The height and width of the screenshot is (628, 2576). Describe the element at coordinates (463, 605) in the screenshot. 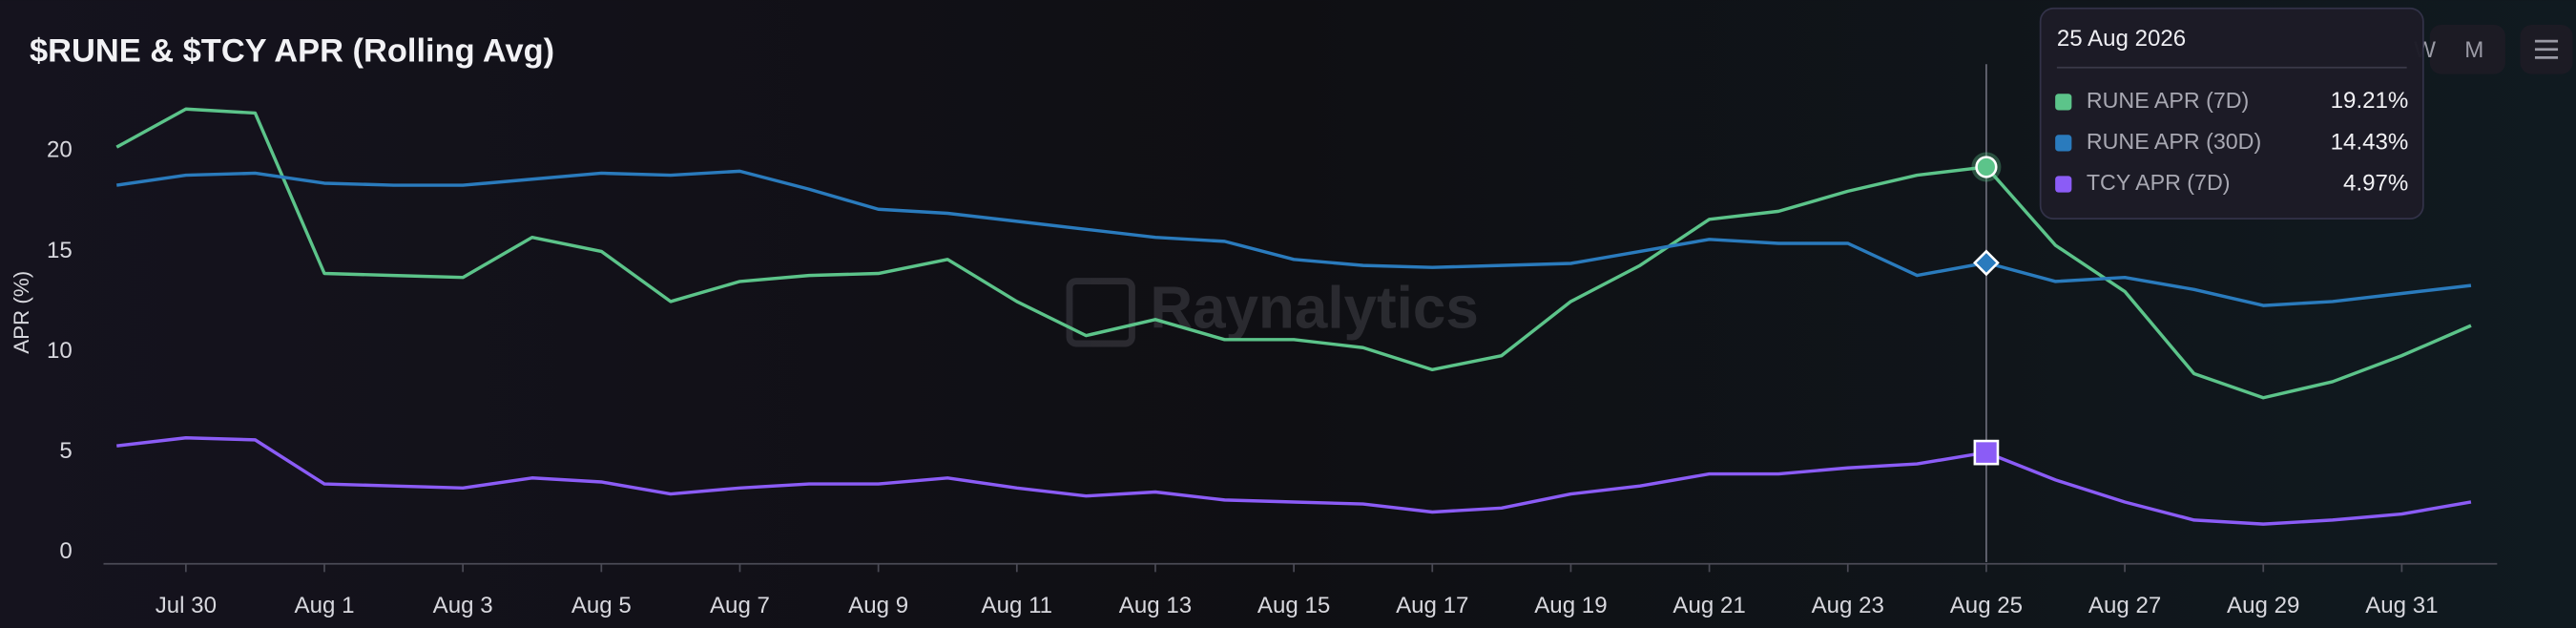

I see `x-tick-label: Aug 3` at that location.